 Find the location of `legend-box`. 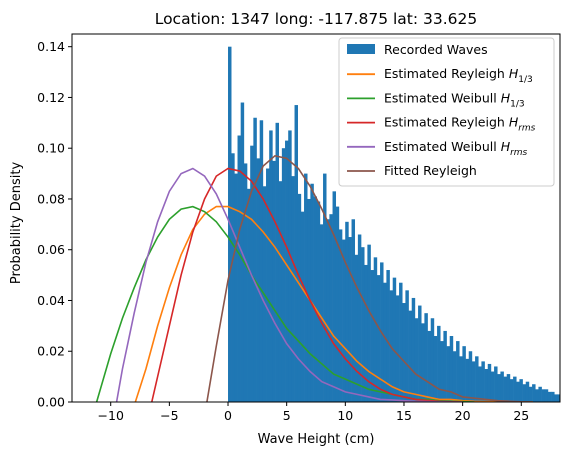

legend-box is located at coordinates (446, 112).